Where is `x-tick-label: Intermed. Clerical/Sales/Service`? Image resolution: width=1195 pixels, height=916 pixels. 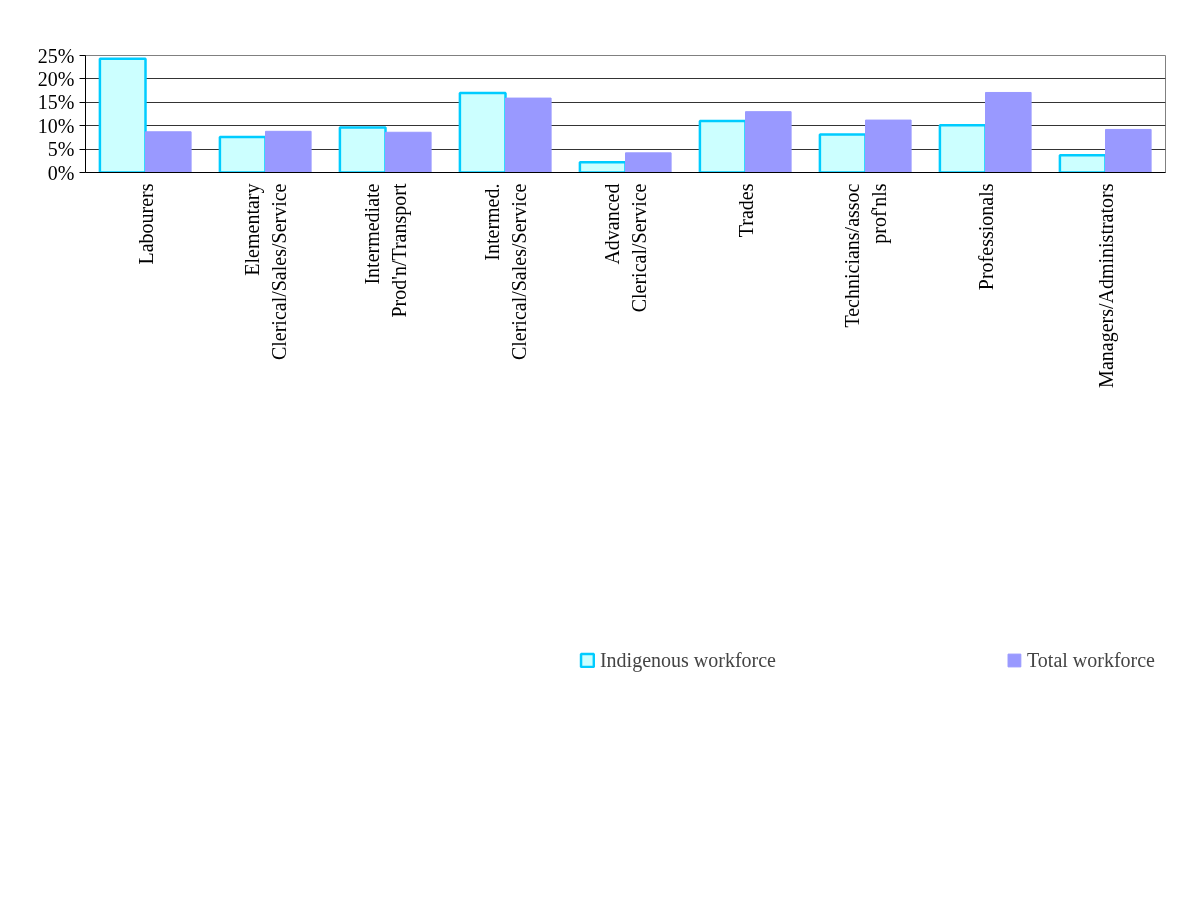
x-tick-label: Intermed. Clerical/Sales/Service is located at coordinates (505, 272).